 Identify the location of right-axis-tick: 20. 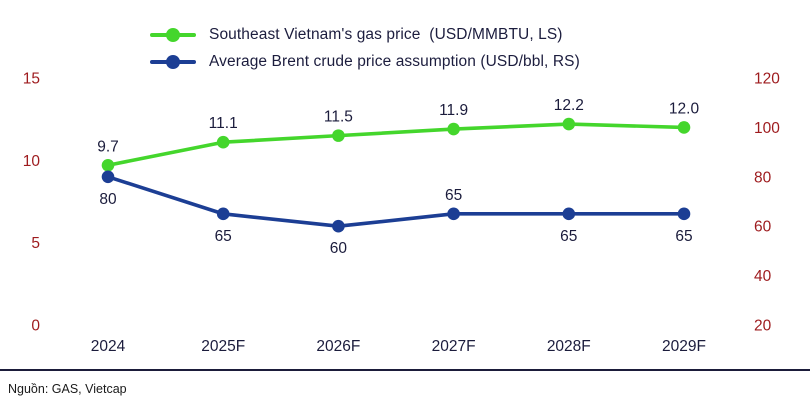
(763, 326).